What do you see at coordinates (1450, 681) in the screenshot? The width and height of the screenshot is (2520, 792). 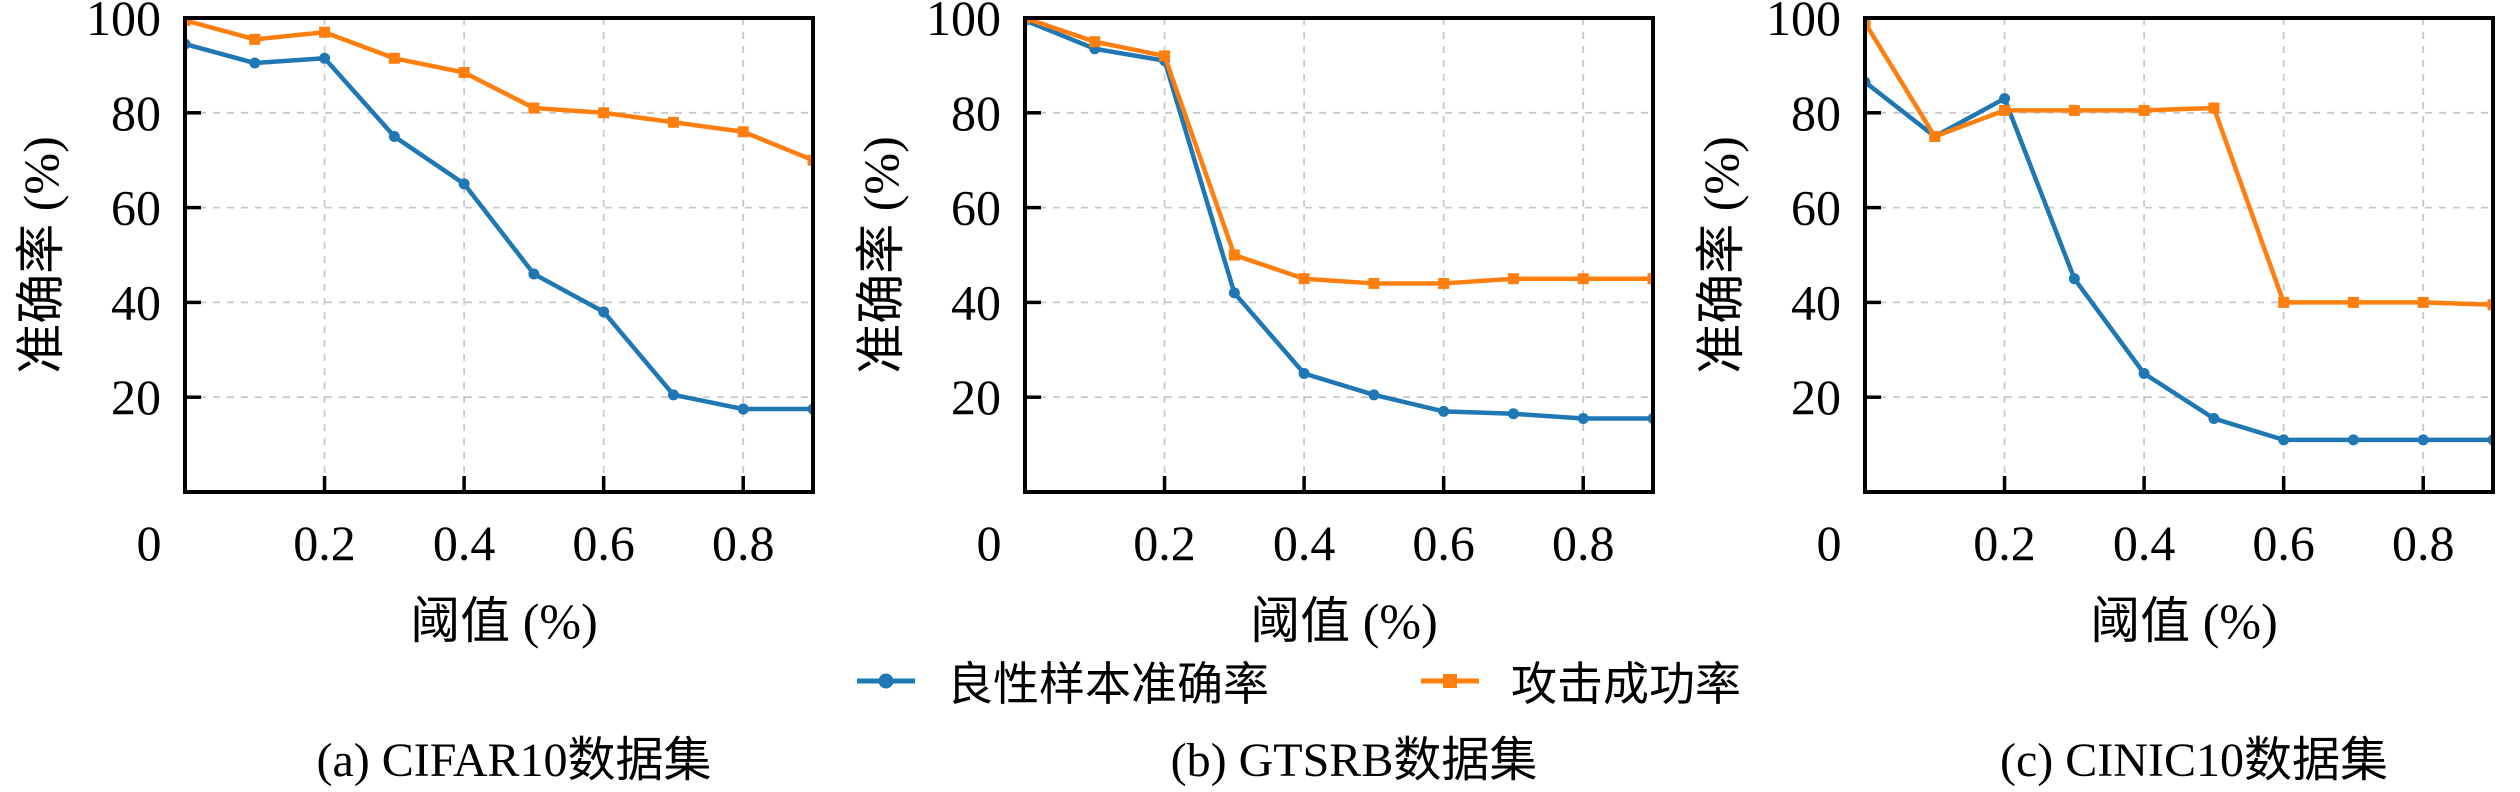 I see `attack-success-line-marker-icon` at bounding box center [1450, 681].